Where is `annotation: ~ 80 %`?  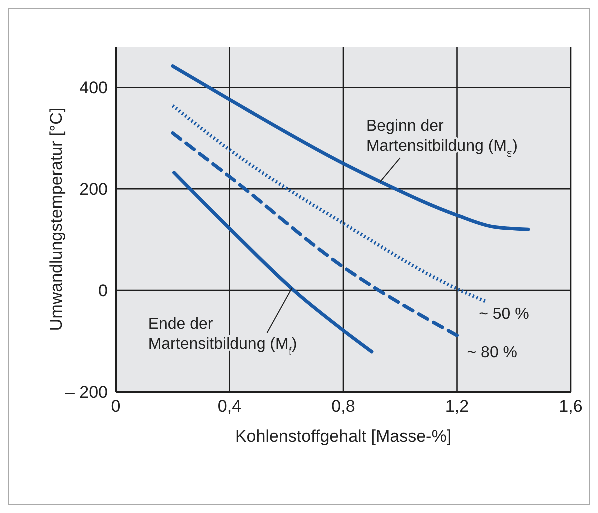 annotation: ~ 80 % is located at coordinates (492, 353).